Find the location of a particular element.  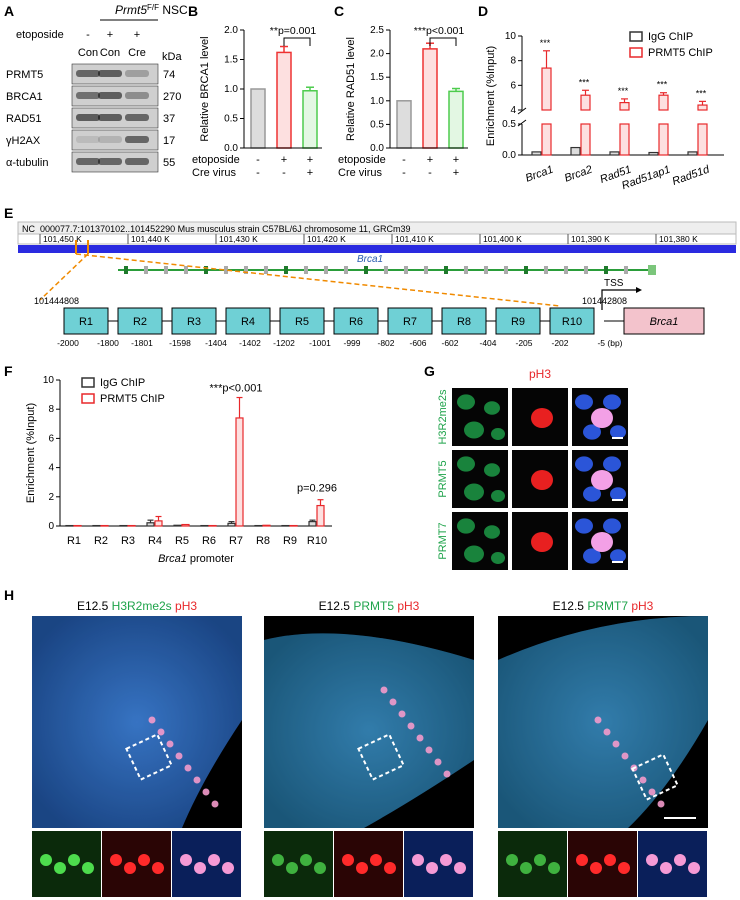

region-label: R3 is located at coordinates (194, 322).